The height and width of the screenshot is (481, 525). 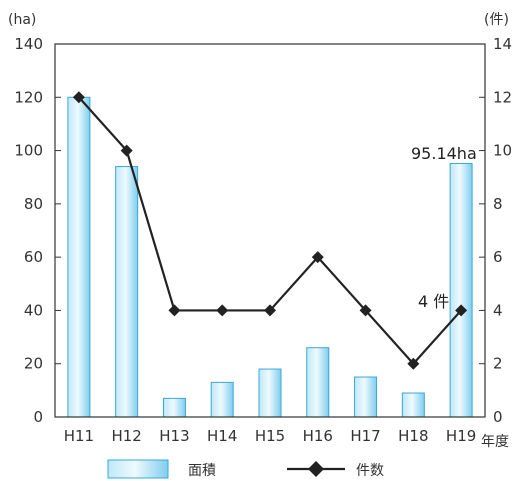 What do you see at coordinates (38, 417) in the screenshot?
I see `left-tick-label: 0` at bounding box center [38, 417].